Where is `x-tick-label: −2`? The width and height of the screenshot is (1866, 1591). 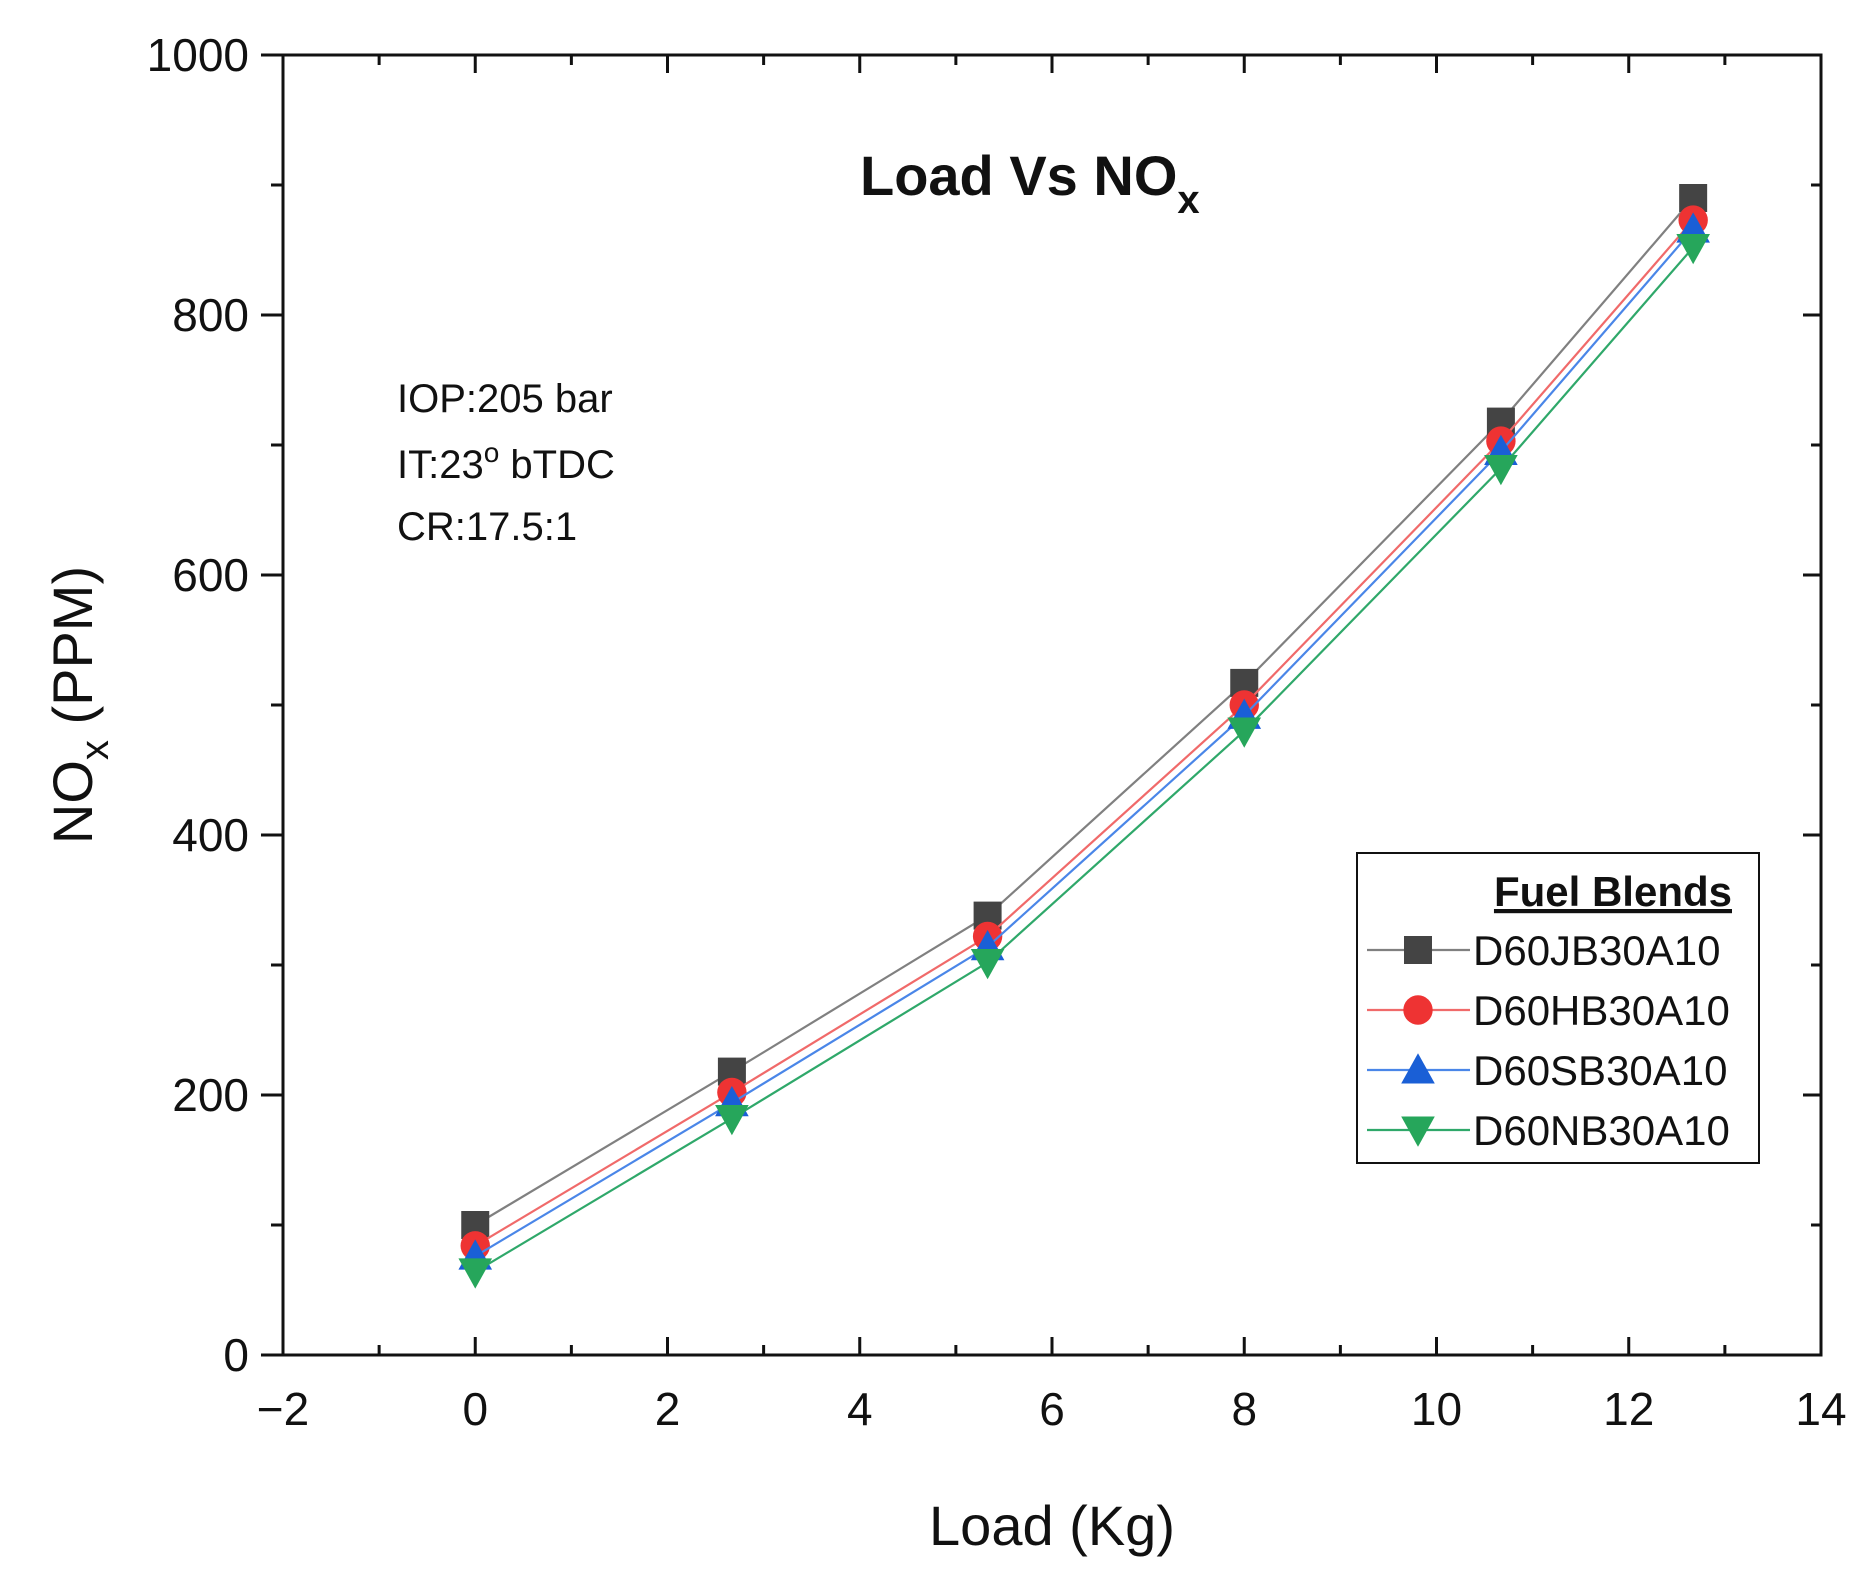
x-tick-label: −2 is located at coordinates (283, 1409).